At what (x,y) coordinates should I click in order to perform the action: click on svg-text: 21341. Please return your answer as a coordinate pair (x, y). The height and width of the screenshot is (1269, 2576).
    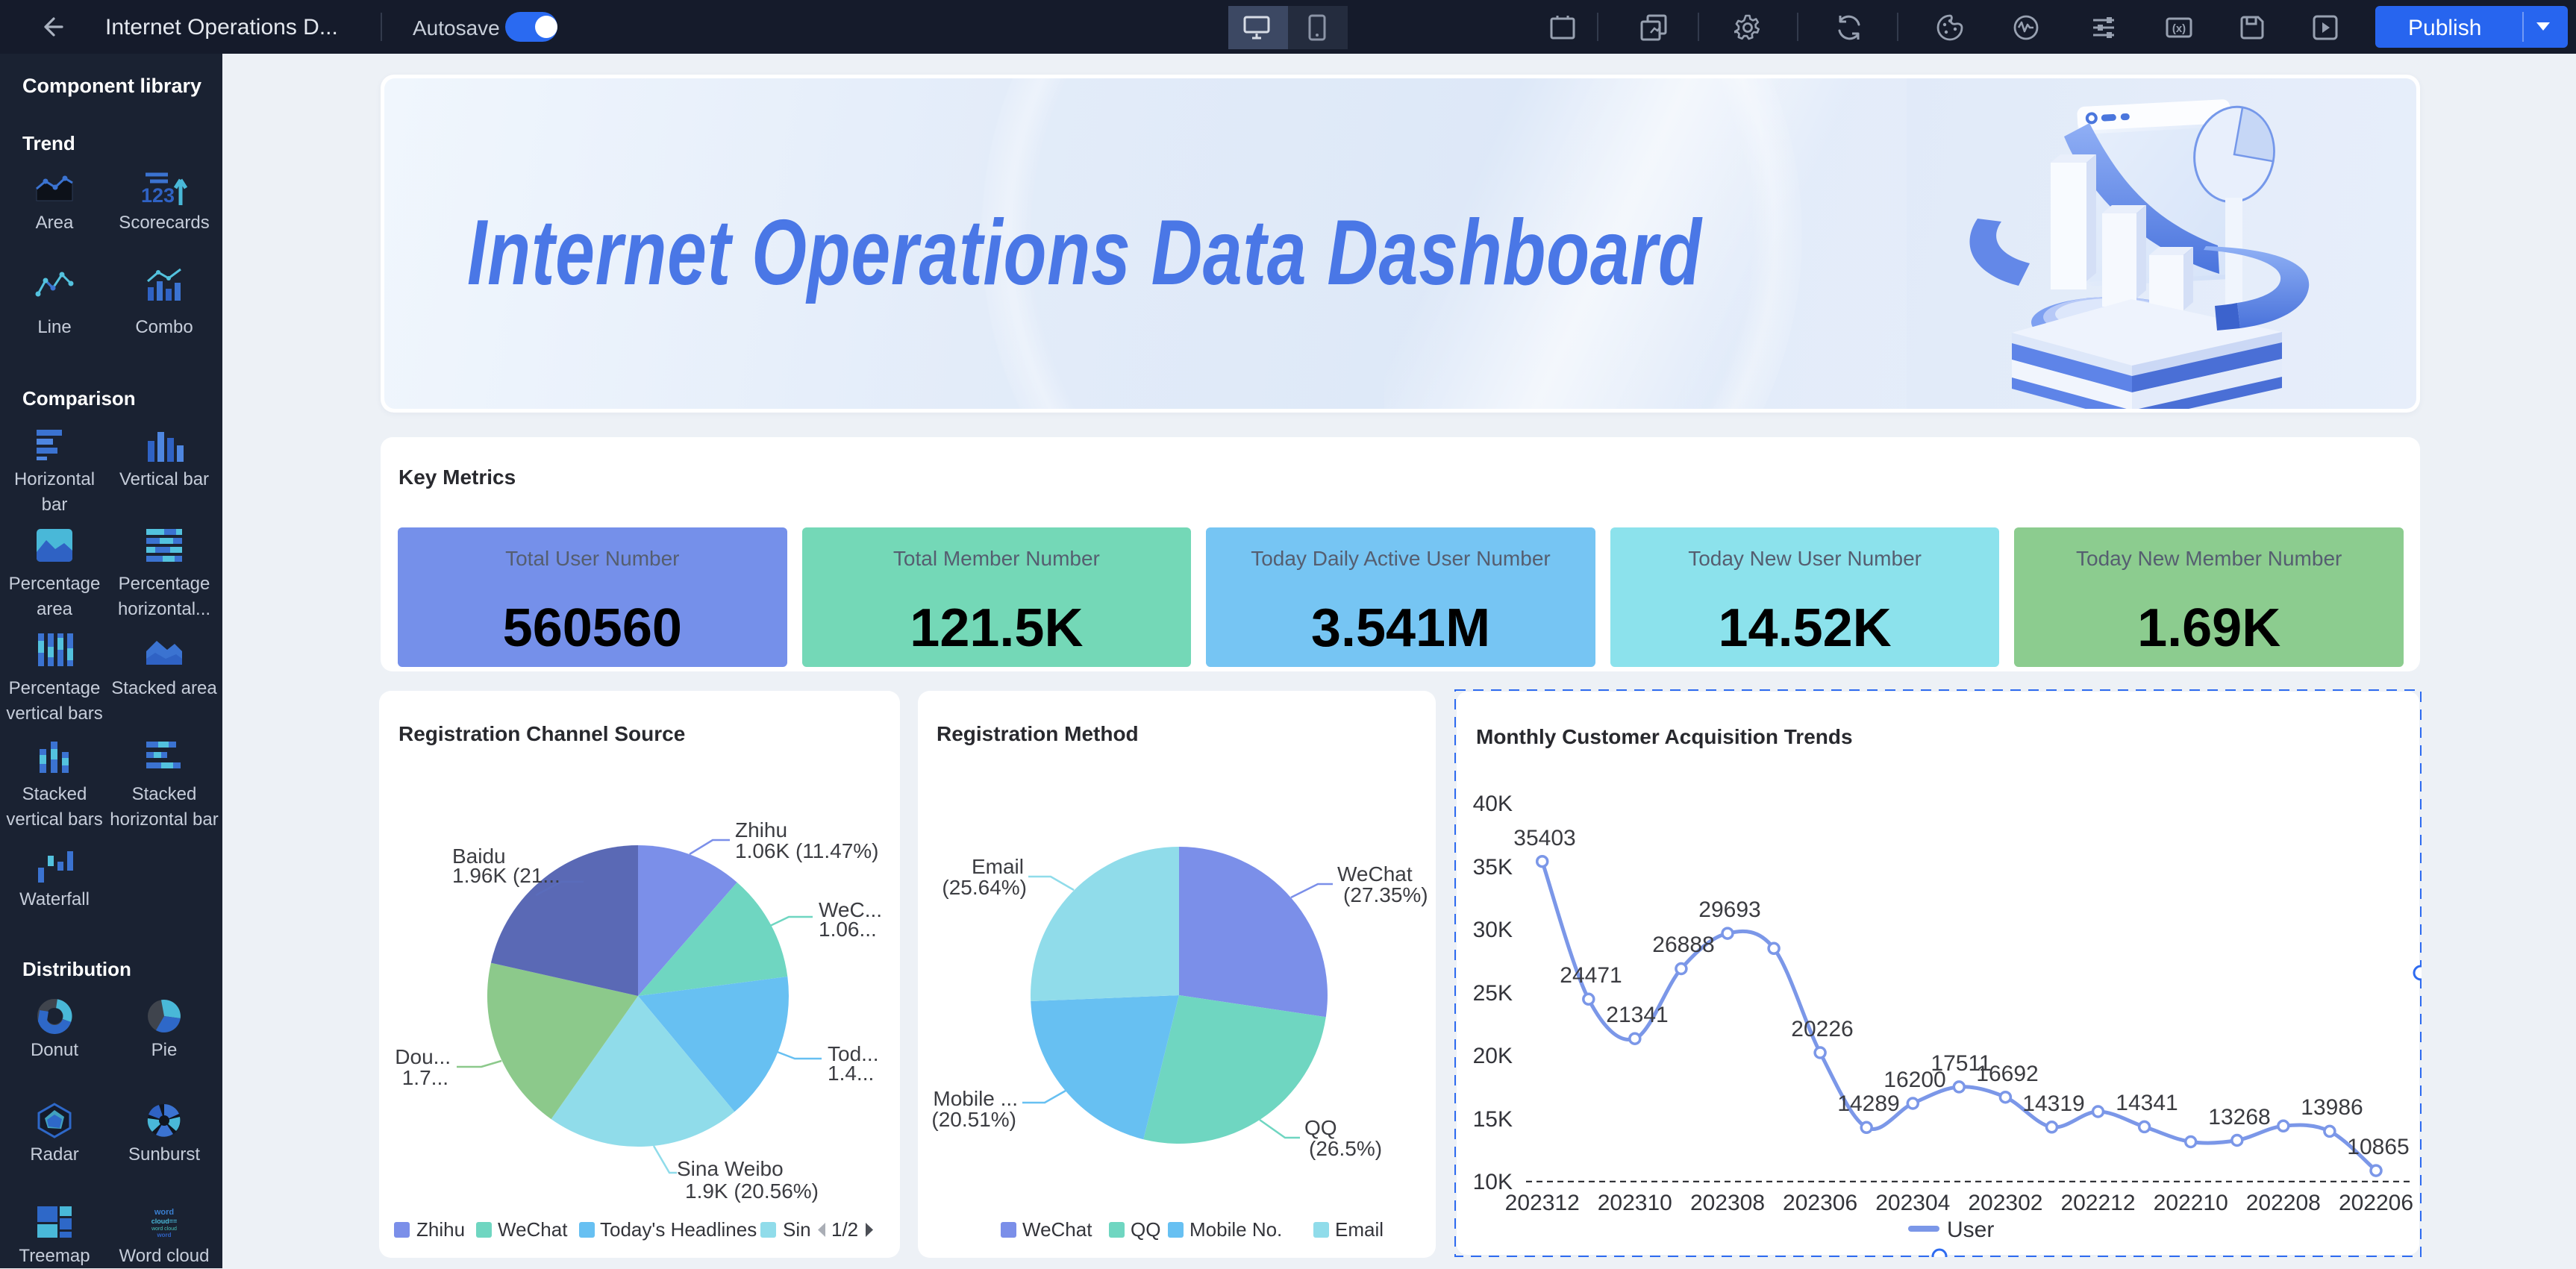
    Looking at the image, I should click on (1637, 1015).